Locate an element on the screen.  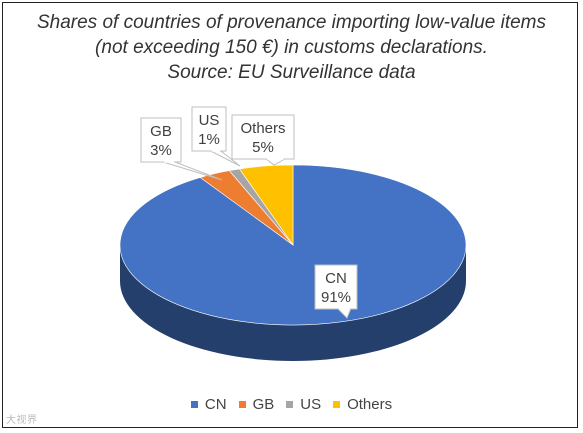
legend-swatch-gb is located at coordinates (242, 404).